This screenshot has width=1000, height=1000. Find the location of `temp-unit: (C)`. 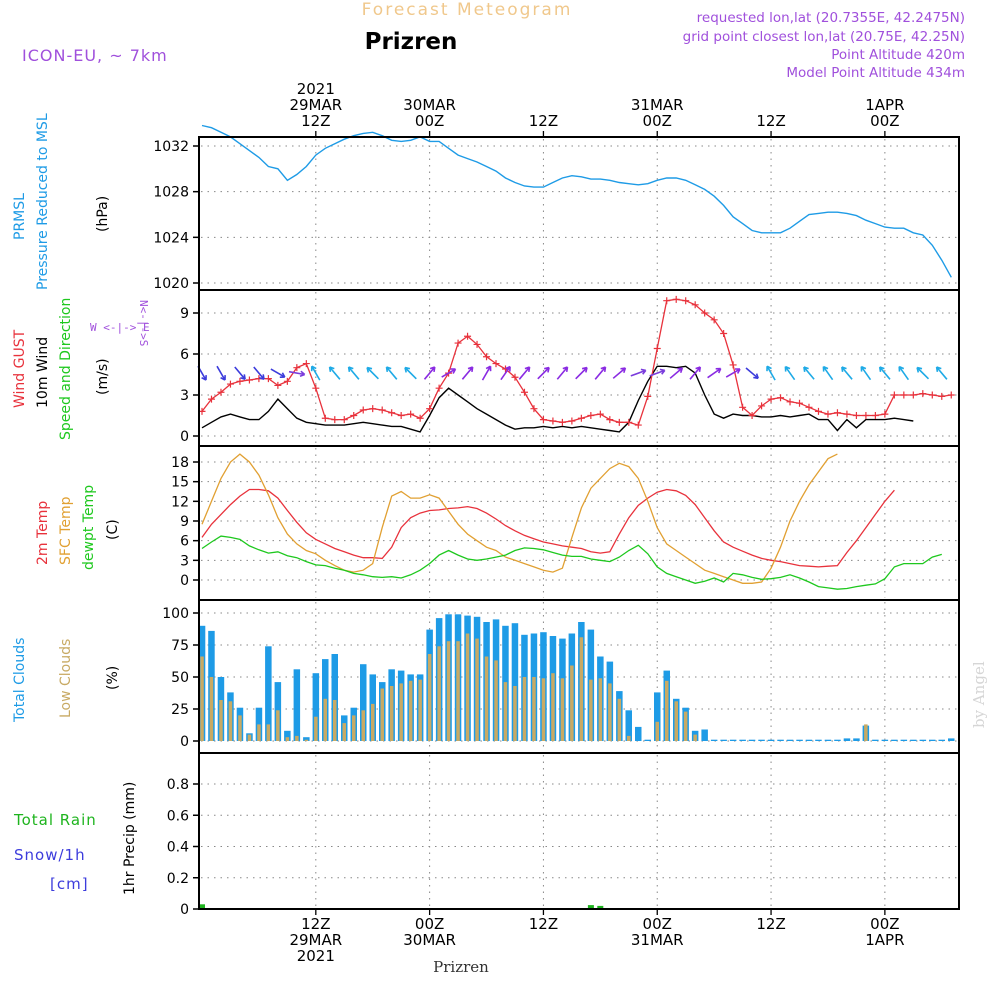

temp-unit: (C) is located at coordinates (113, 529).